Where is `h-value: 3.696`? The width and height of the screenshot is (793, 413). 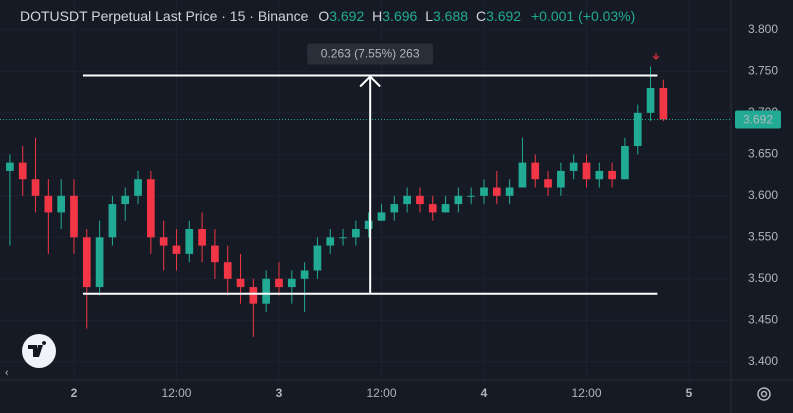
h-value: 3.696 is located at coordinates (399, 16).